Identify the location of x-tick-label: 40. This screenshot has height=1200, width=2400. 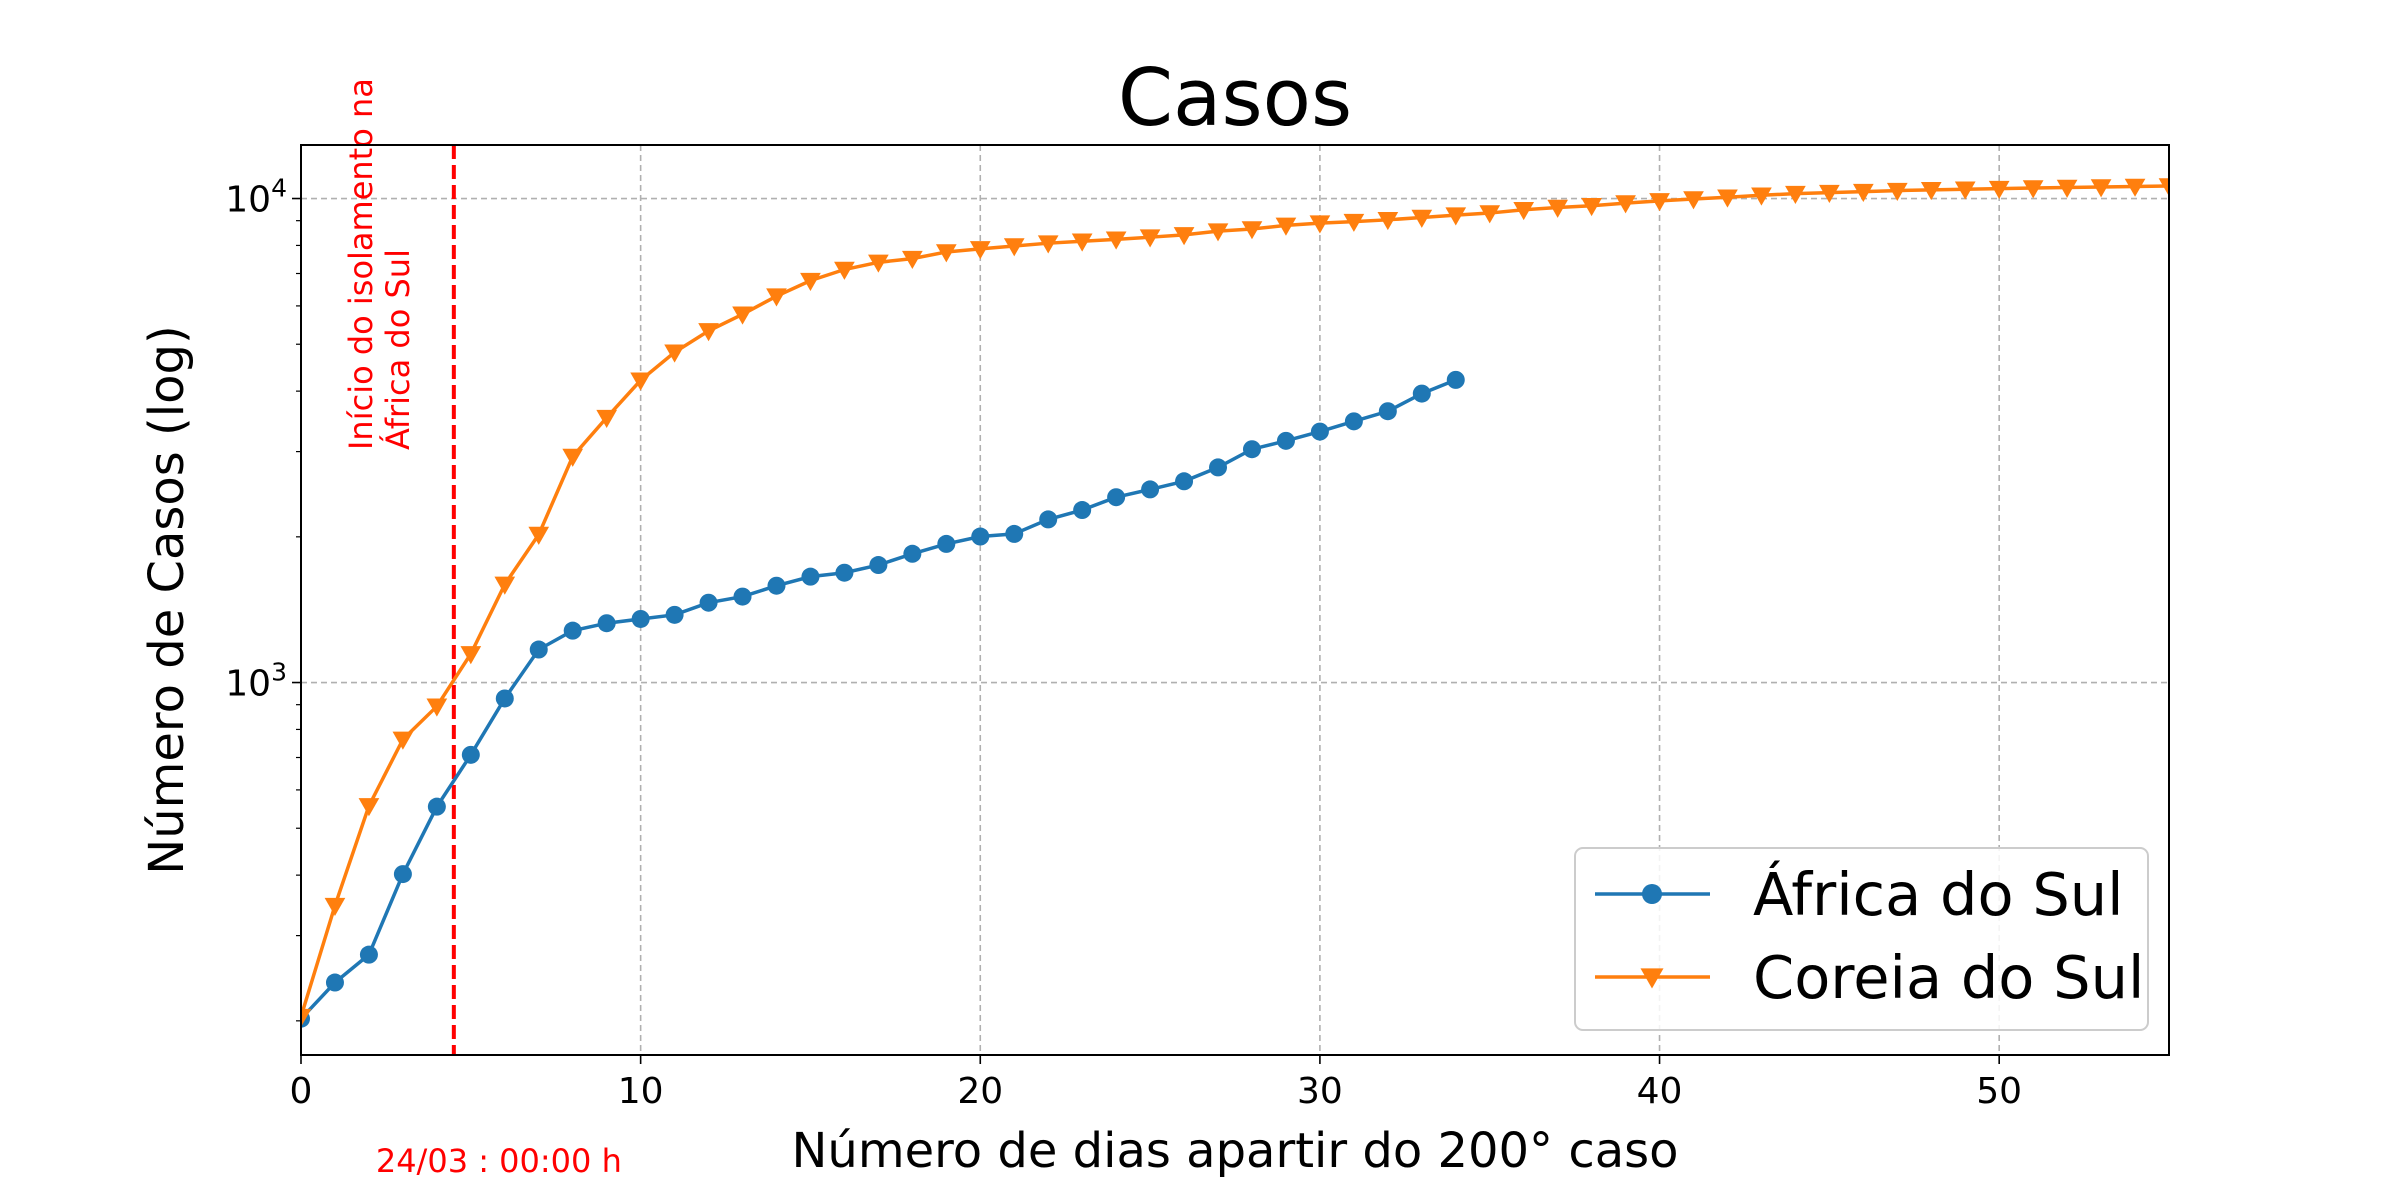
(1660, 1091).